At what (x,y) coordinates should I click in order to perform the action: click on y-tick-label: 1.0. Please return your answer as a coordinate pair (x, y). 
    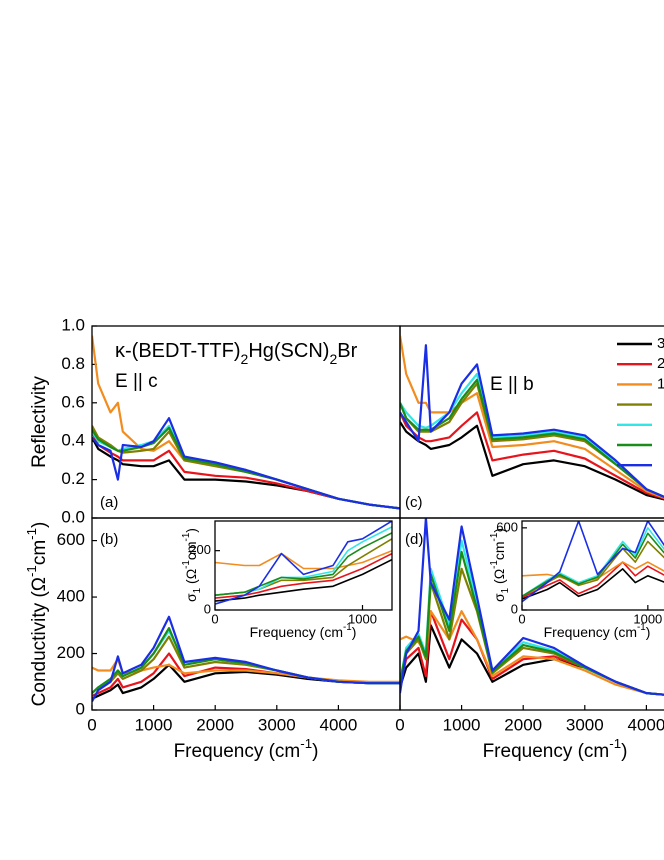
    Looking at the image, I should click on (73, 324).